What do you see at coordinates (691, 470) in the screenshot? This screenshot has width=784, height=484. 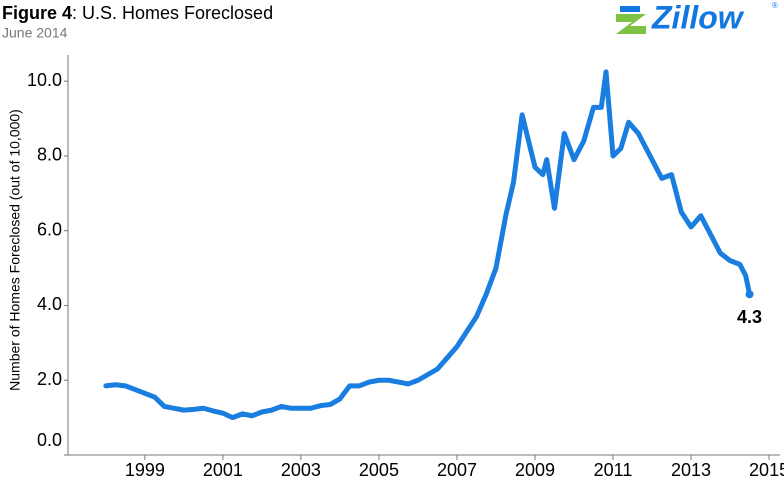 I see `x-tick-label: 2013` at bounding box center [691, 470].